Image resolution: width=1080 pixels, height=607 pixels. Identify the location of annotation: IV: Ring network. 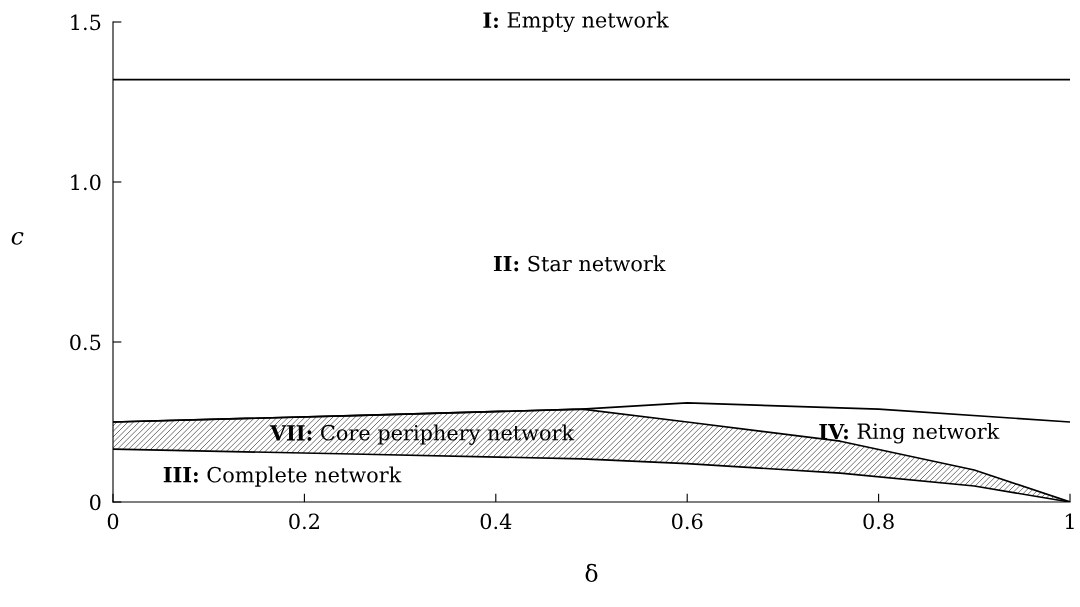
(909, 433).